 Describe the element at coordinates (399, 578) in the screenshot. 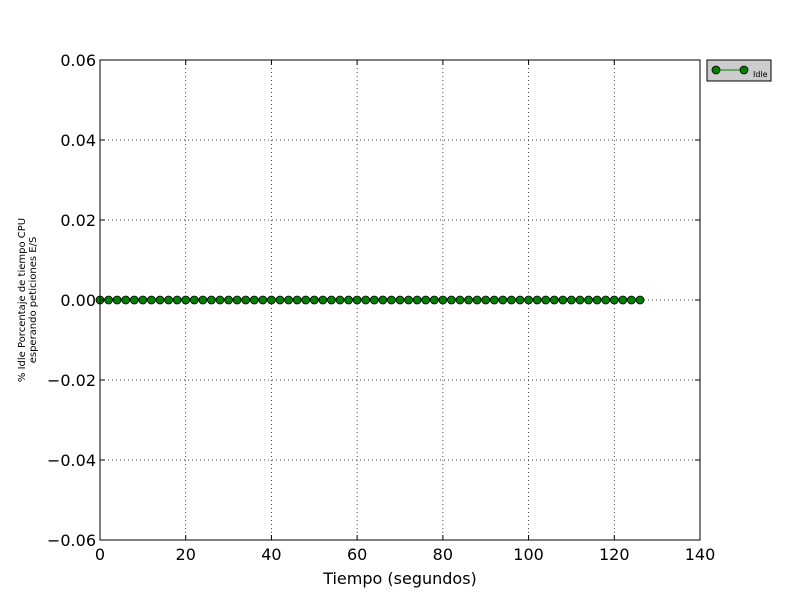

I see `x-axis-title: Tiempo (segundos)` at that location.